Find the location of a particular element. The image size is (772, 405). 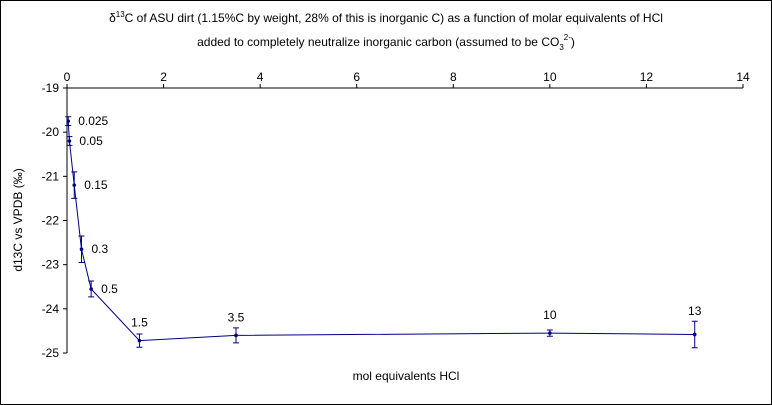

y-axis-label: d13C vs VPDB (‰) is located at coordinates (18, 219).